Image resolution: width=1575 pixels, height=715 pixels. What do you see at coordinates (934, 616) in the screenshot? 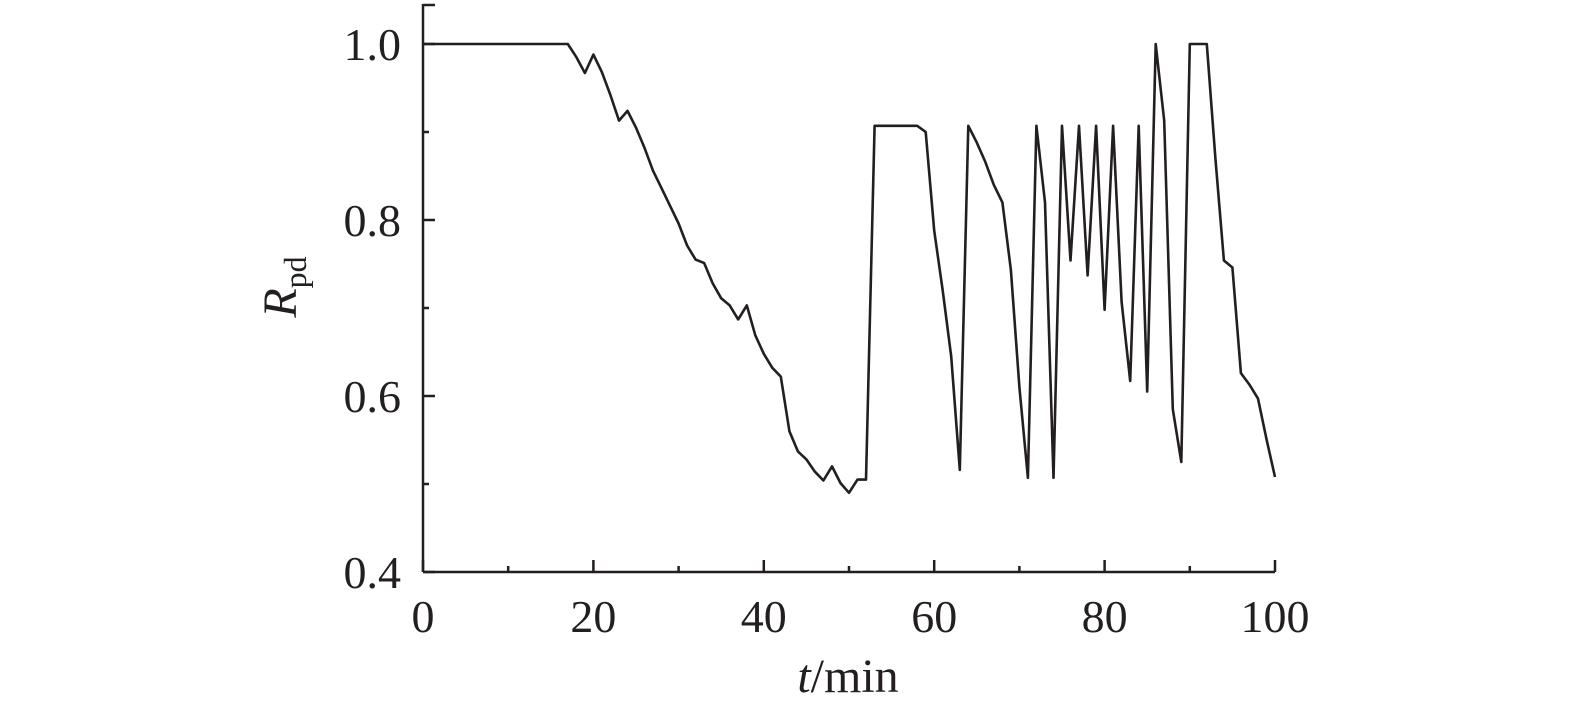
I see `x-tick-label: 60` at bounding box center [934, 616].